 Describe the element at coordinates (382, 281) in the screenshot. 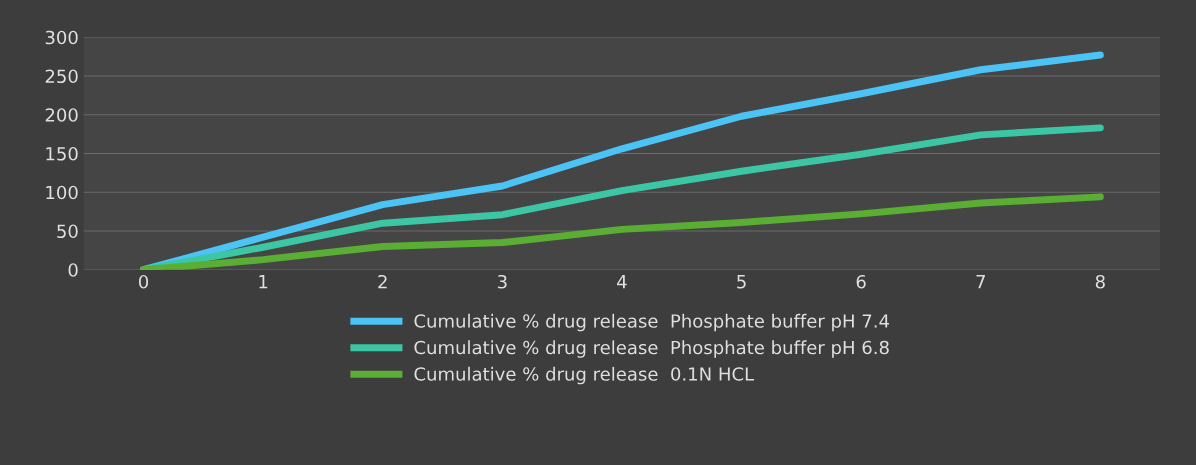

I see `x-tick-label: 2` at that location.